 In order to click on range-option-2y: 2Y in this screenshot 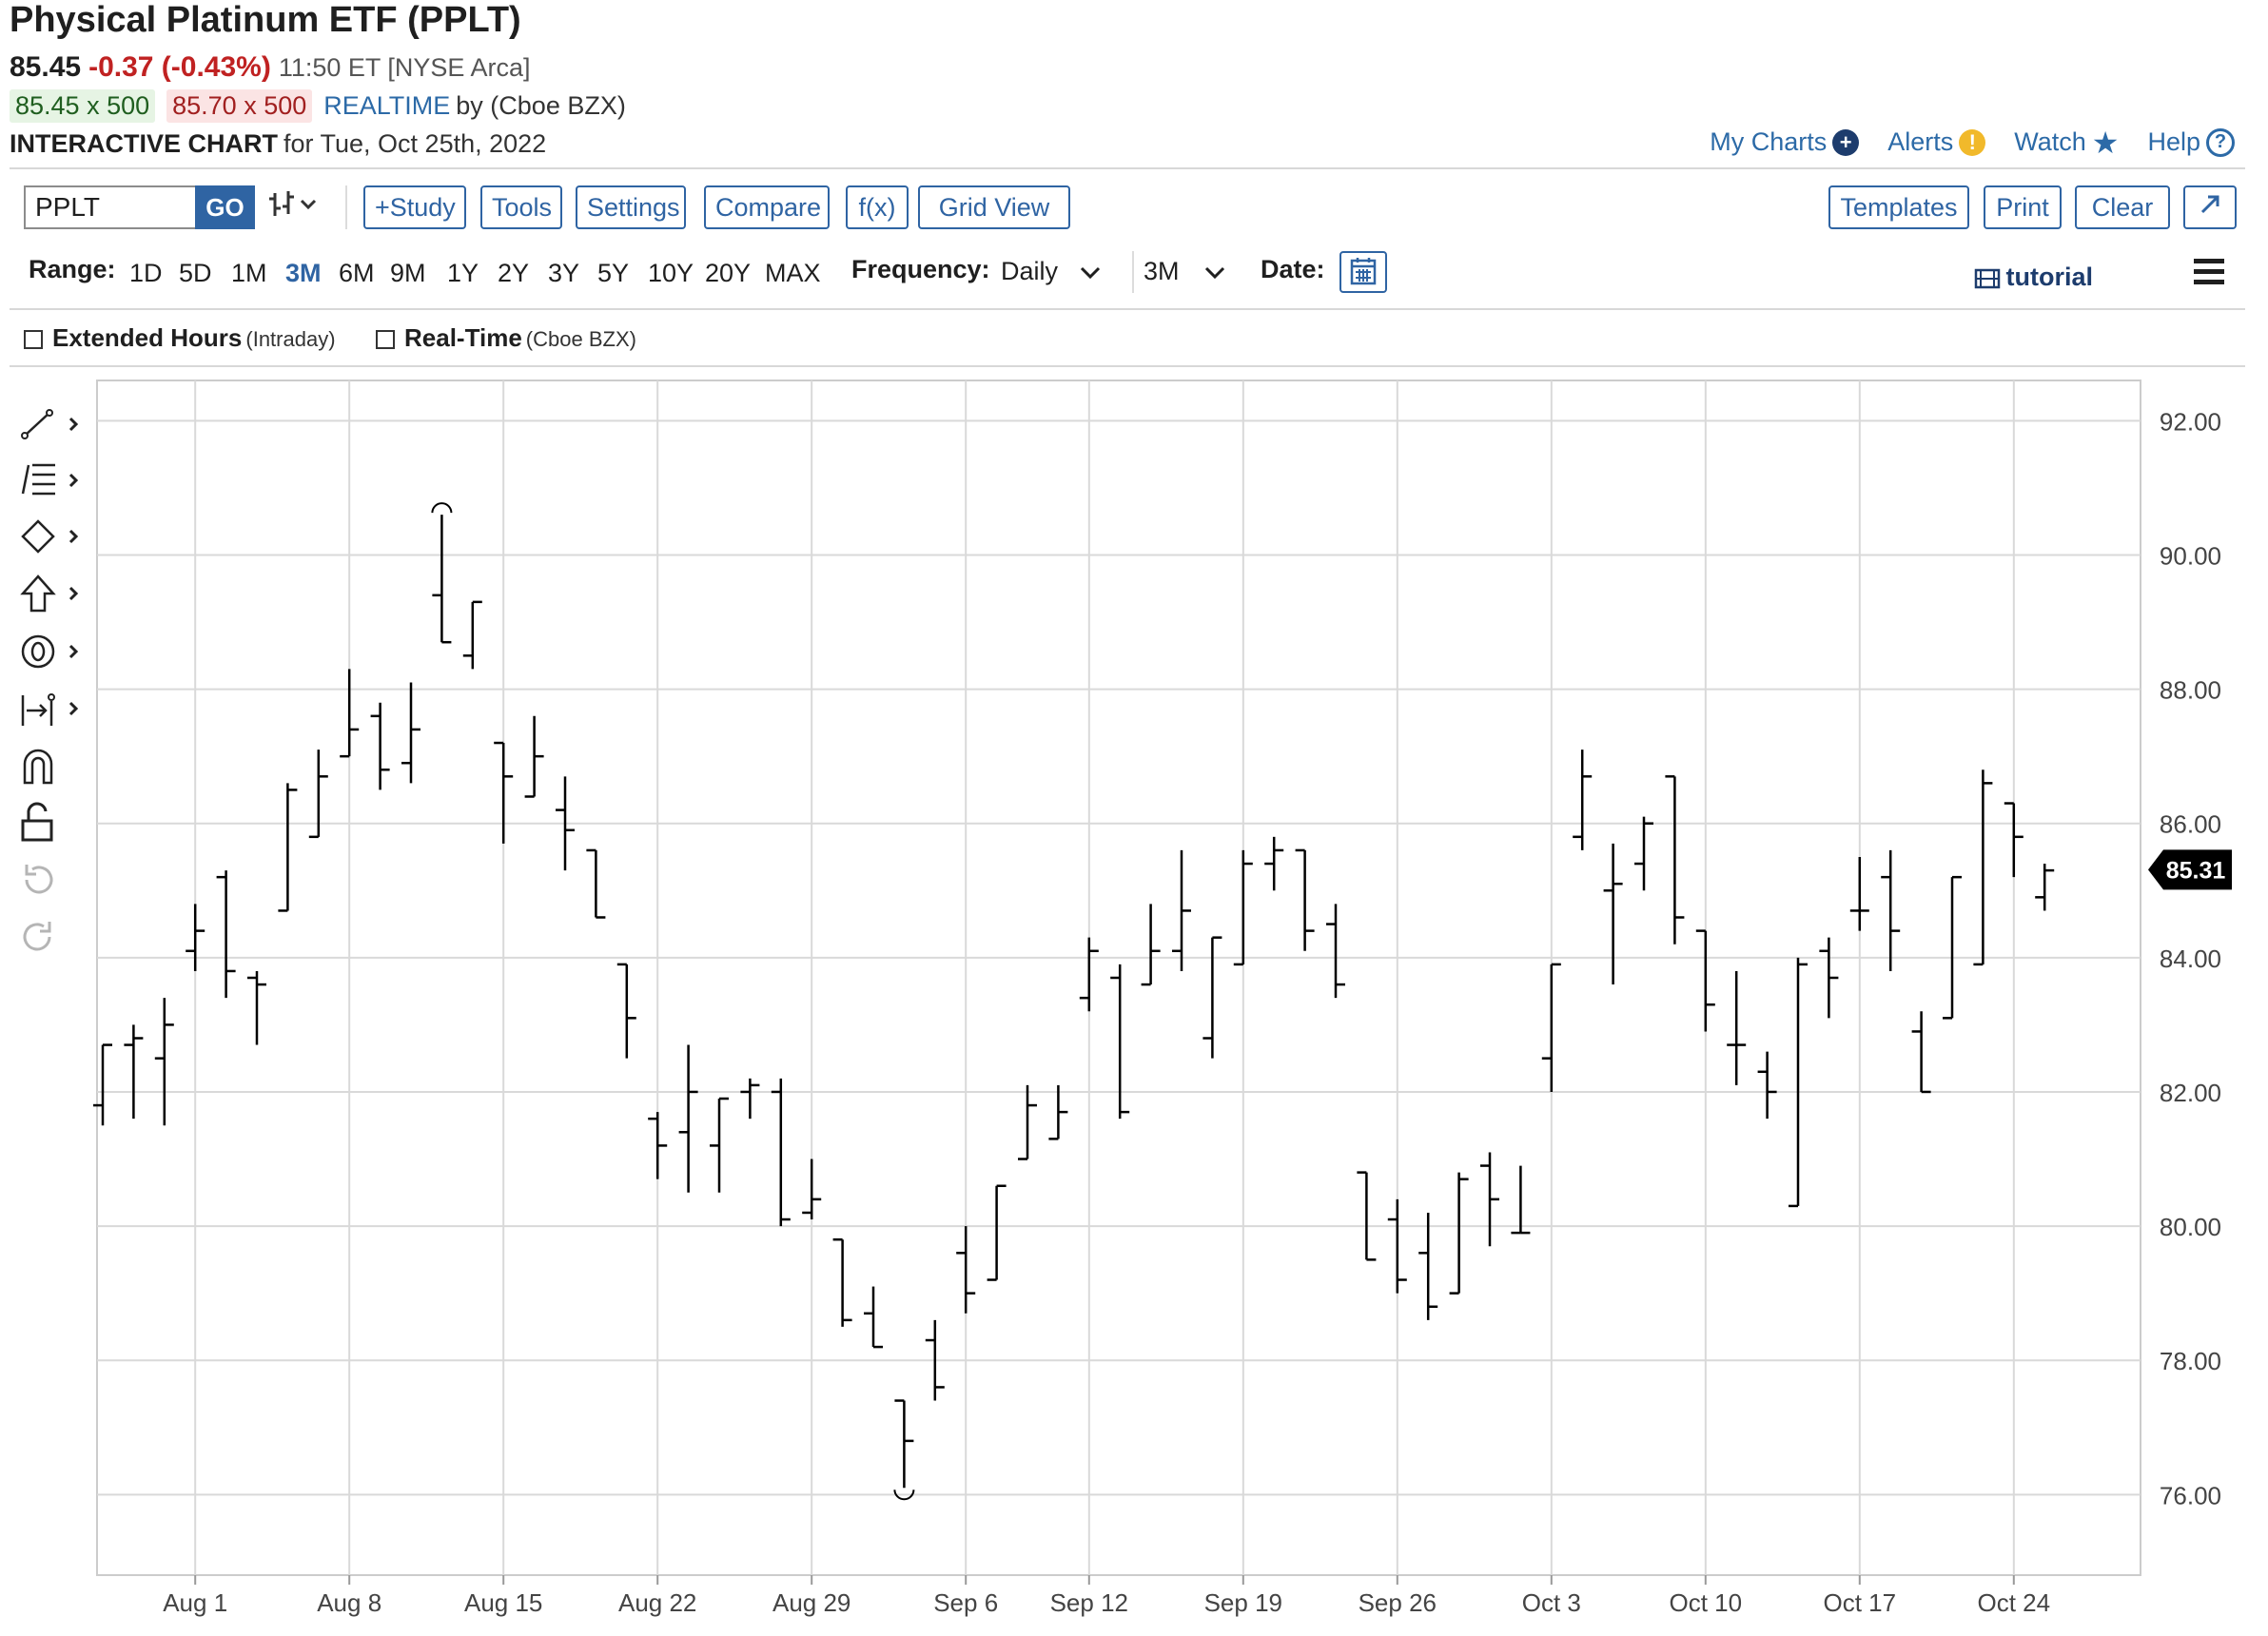, I will do `click(514, 273)`.